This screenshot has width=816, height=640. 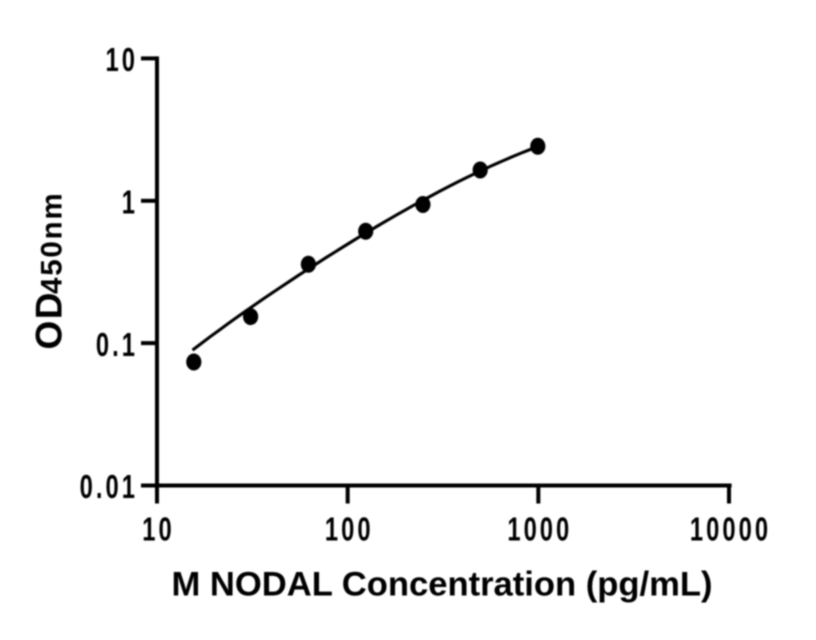 I want to click on svg-text: 1000, so click(x=539, y=530).